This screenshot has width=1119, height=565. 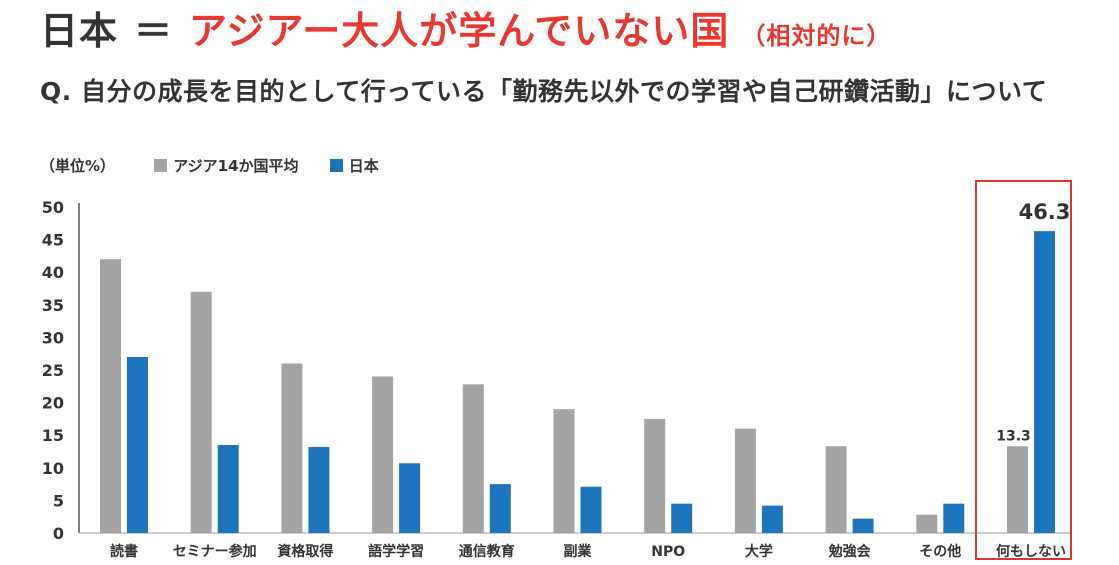 I want to click on headline-note: （相対的に）, so click(x=816, y=36).